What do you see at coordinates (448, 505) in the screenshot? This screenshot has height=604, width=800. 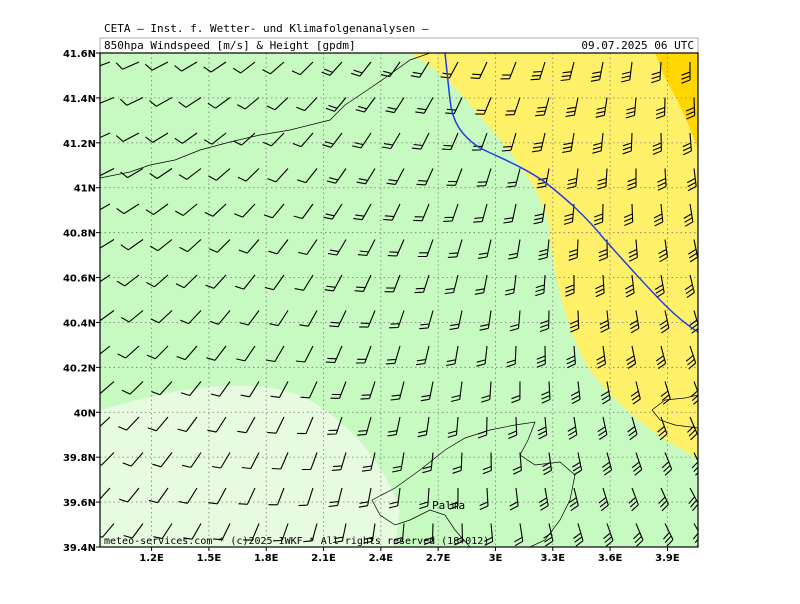 I see `place-label: Palma` at bounding box center [448, 505].